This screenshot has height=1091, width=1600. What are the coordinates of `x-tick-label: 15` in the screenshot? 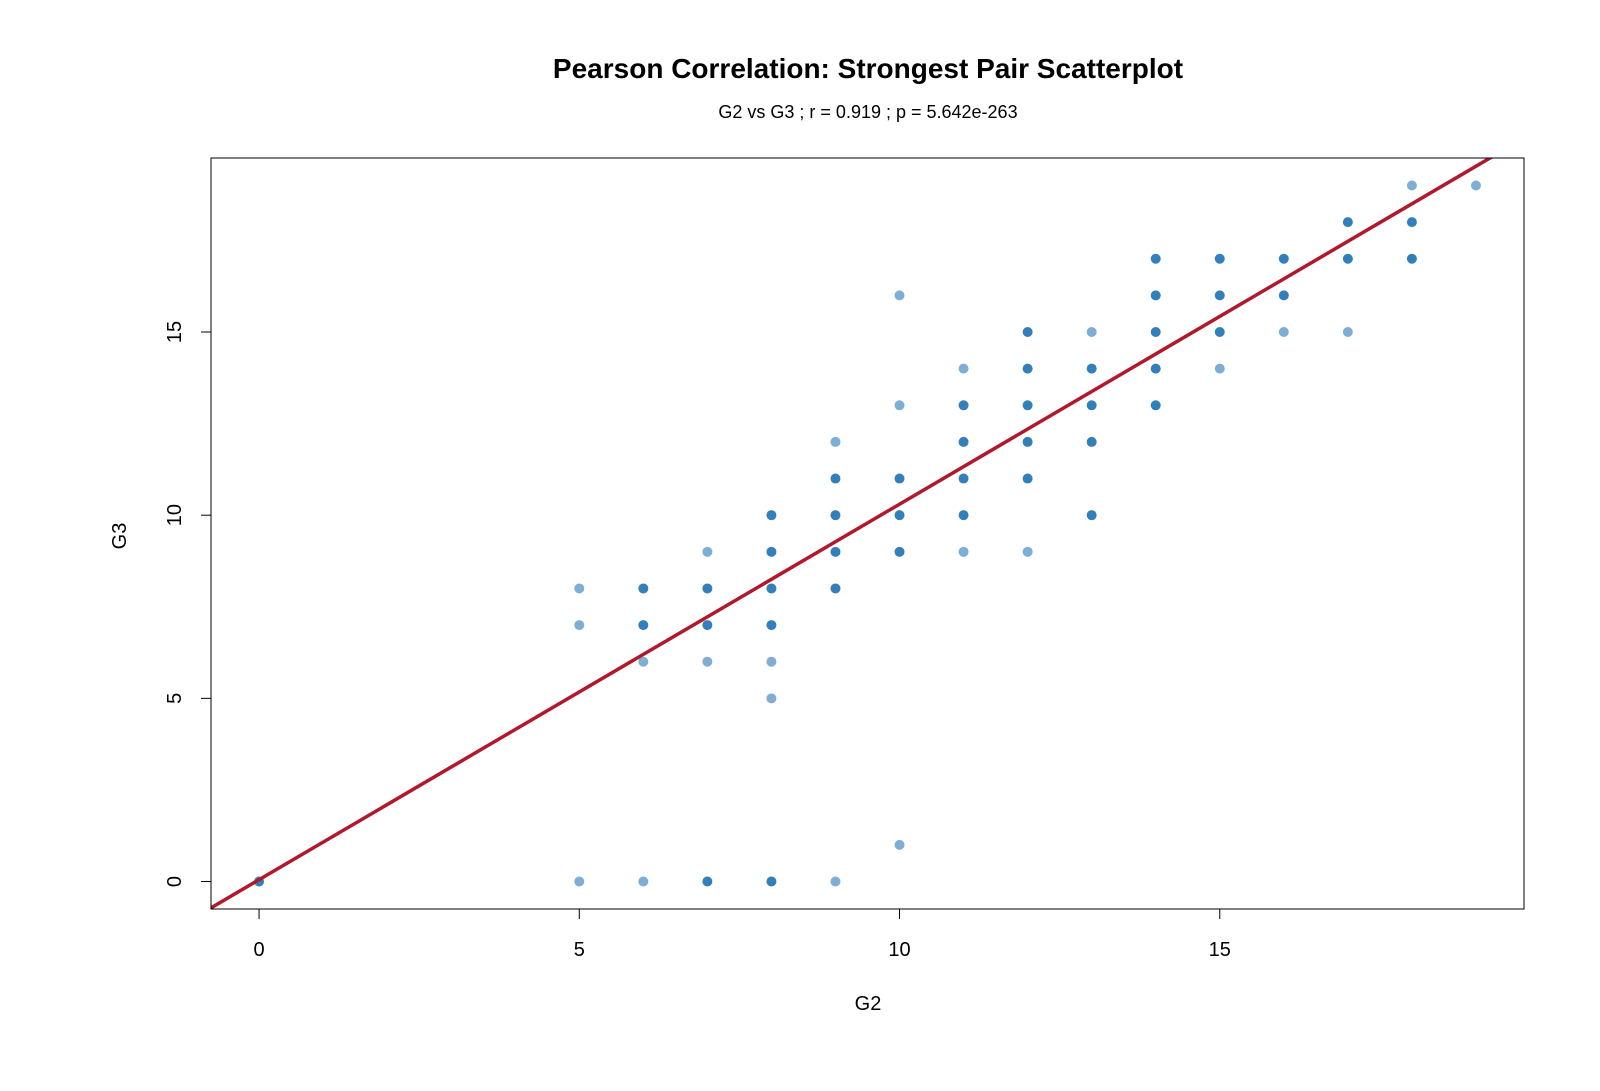 It's located at (1220, 950).